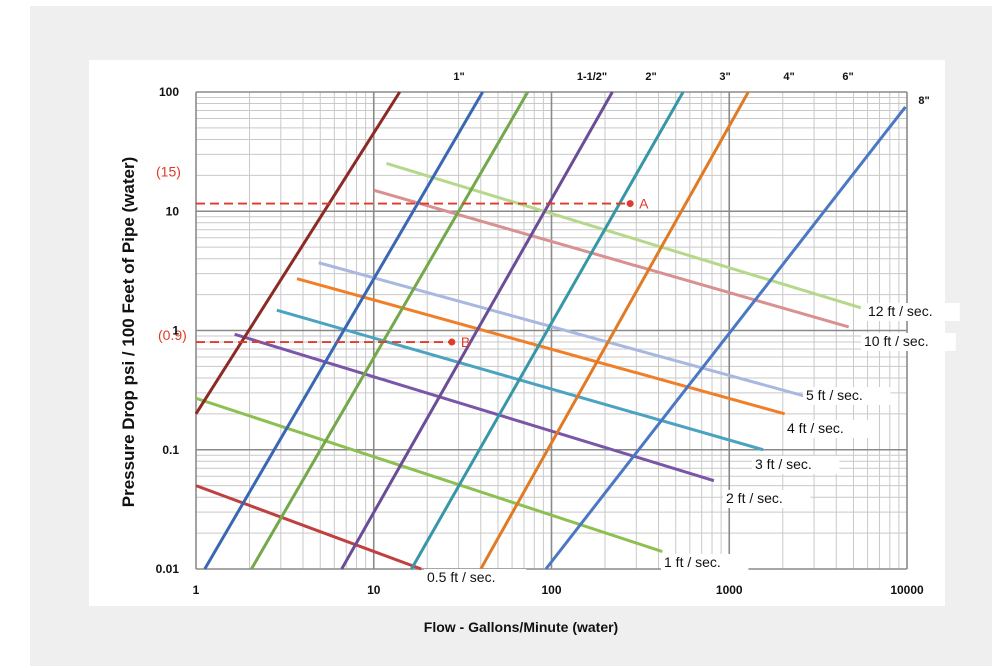 Image resolution: width=1003 pixels, height=668 pixels. What do you see at coordinates (692, 562) in the screenshot?
I see `velocity-label: 1 ft / sec.` at bounding box center [692, 562].